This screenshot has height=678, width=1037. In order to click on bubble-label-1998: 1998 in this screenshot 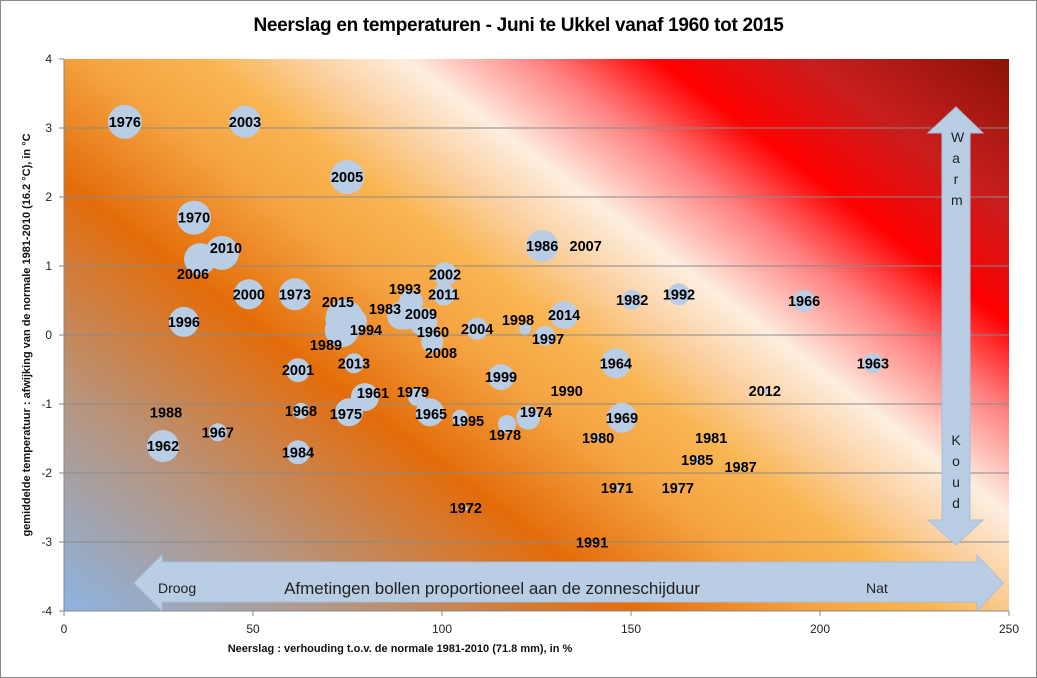, I will do `click(518, 321)`.